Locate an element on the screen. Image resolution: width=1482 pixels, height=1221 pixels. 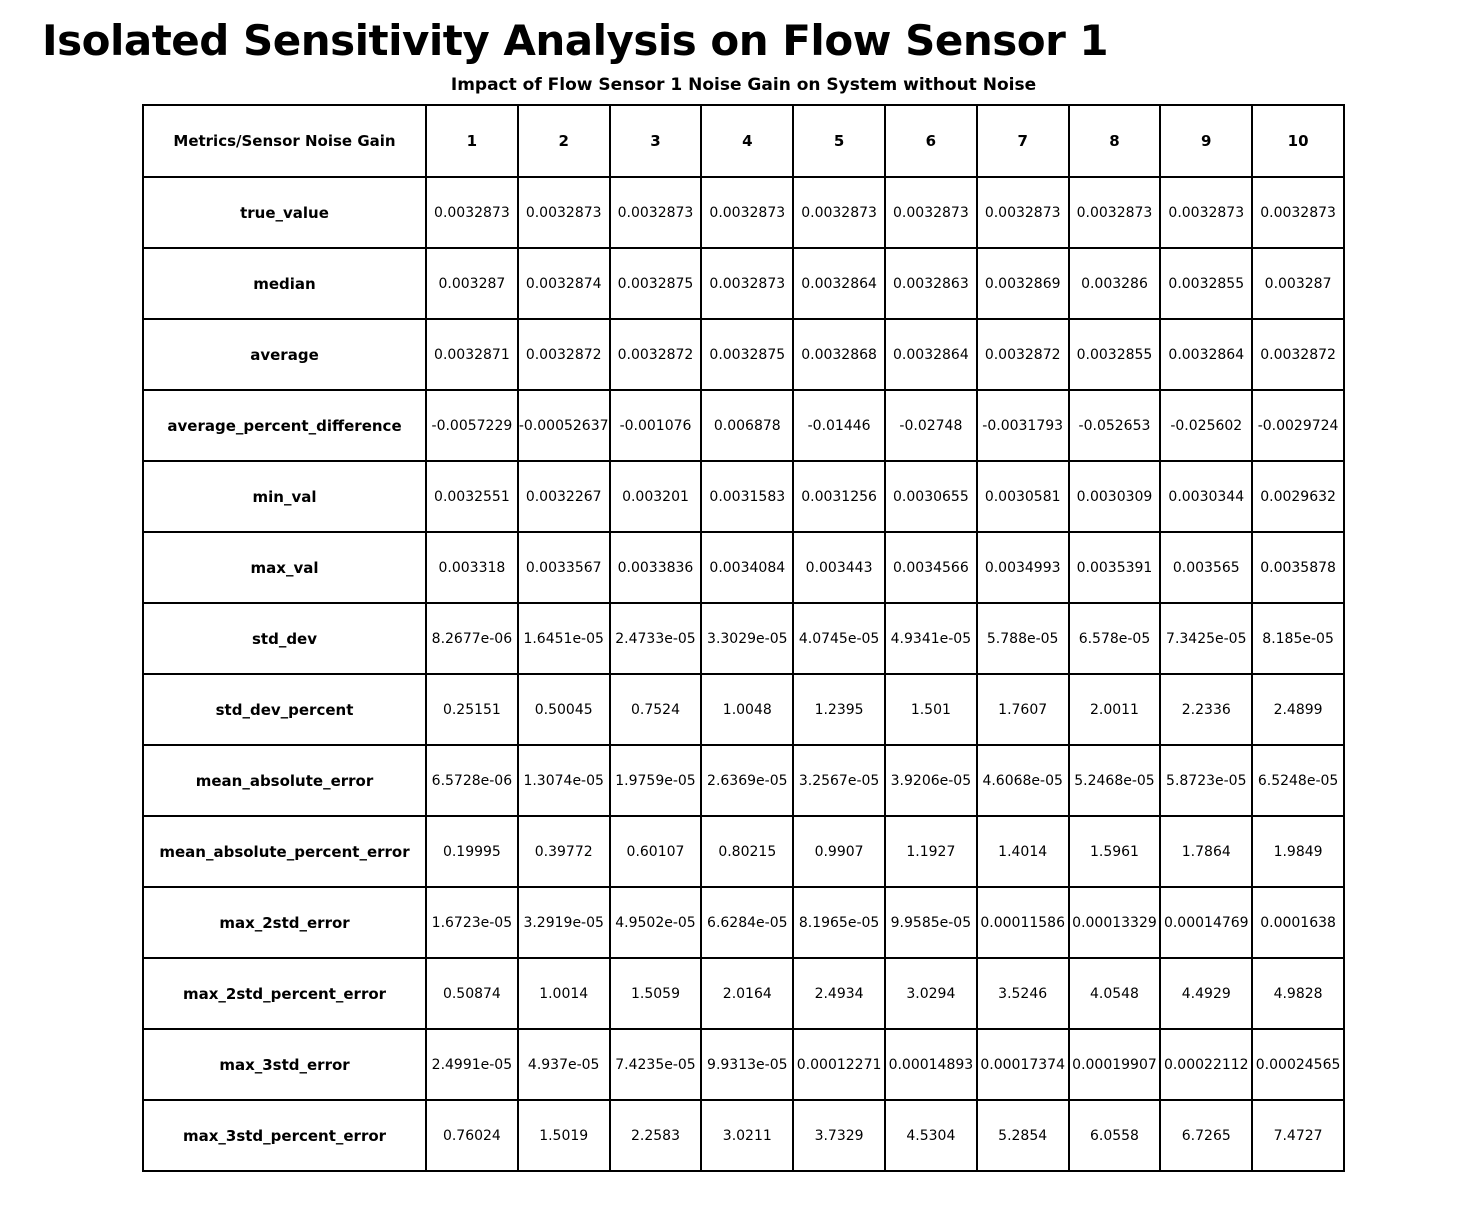
table-cell: 0.50874 is located at coordinates (472, 993).